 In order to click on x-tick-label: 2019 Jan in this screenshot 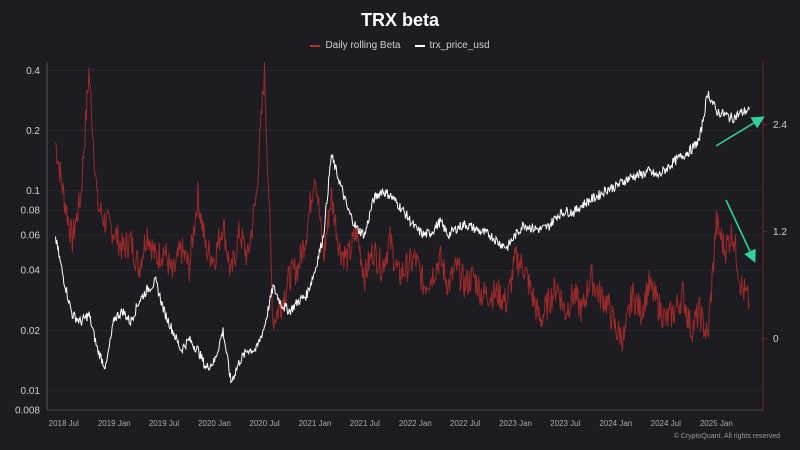, I will do `click(114, 423)`.